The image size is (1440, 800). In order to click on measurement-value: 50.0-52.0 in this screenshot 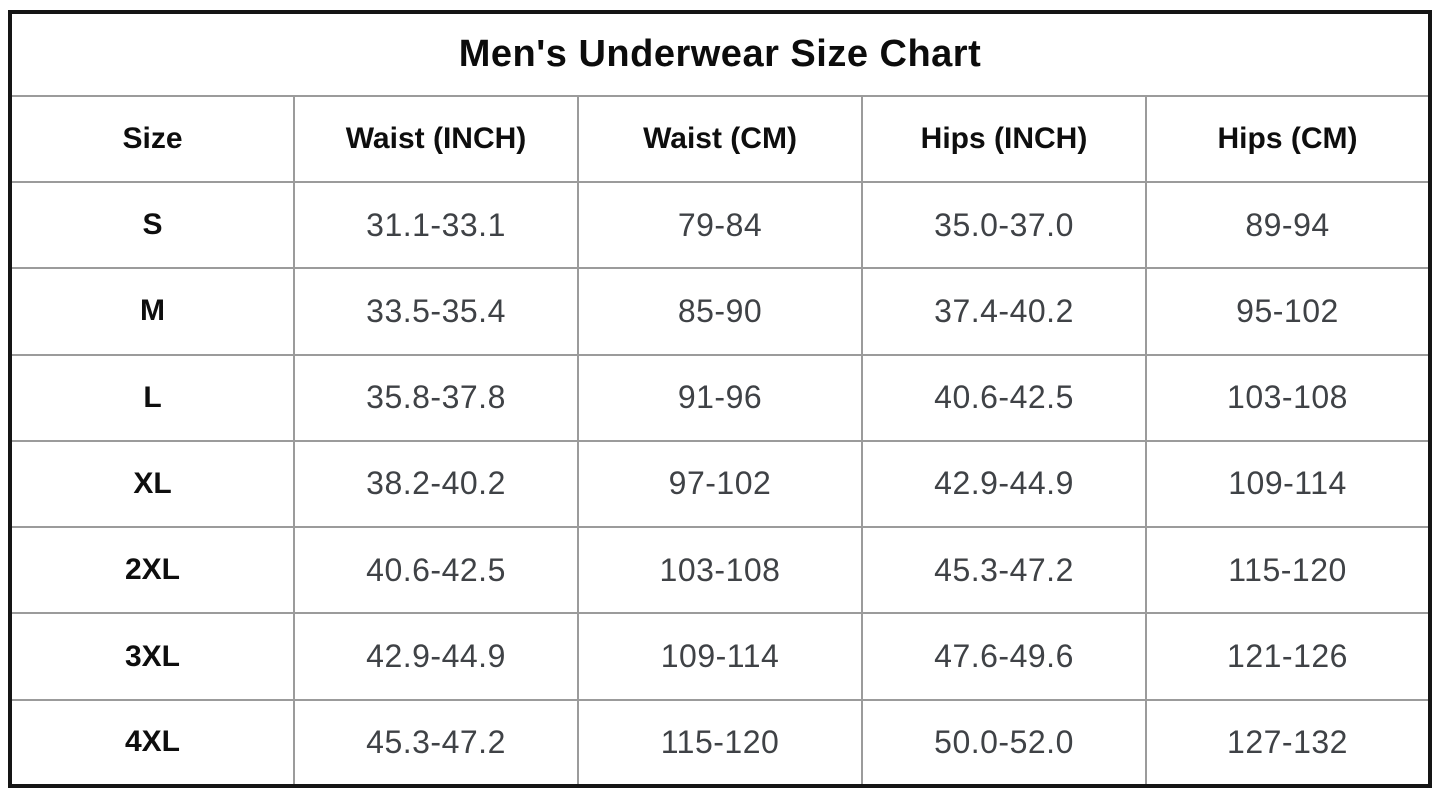, I will do `click(1004, 743)`.